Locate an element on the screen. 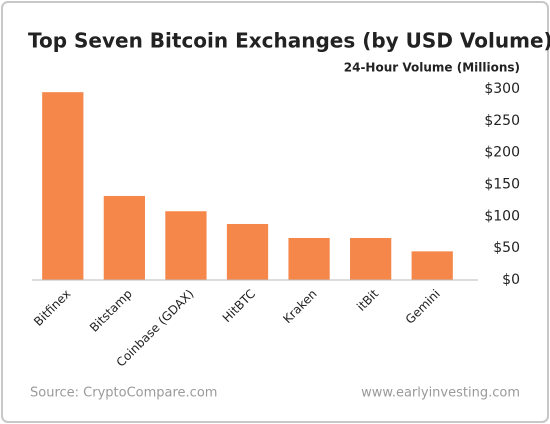 The width and height of the screenshot is (550, 424). y-tick-label: $50 is located at coordinates (506, 248).